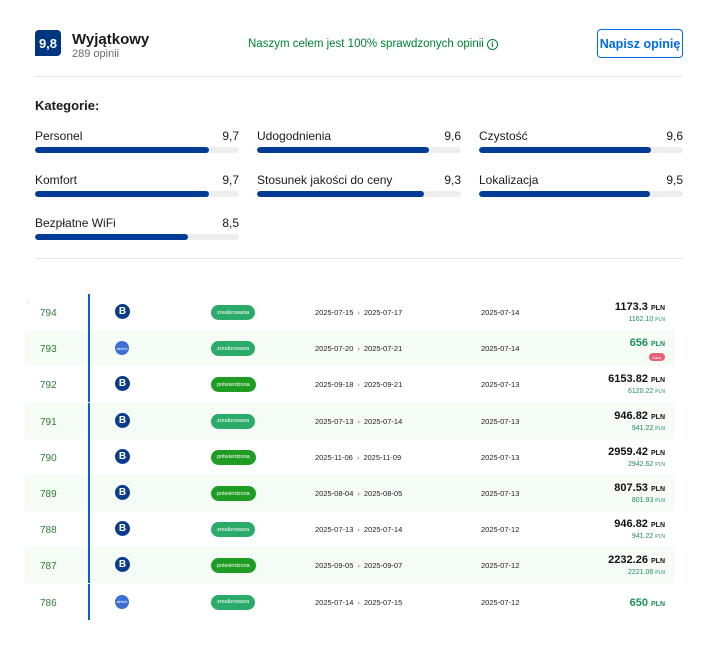 The height and width of the screenshot is (668, 710). Describe the element at coordinates (334, 566) in the screenshot. I see `checkin-date: 2025-09-05` at that location.